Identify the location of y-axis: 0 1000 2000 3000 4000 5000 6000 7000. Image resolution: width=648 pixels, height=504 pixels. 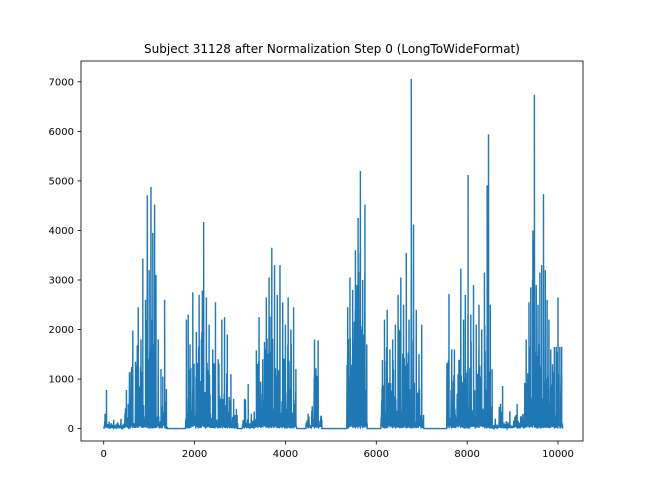
(65, 256).